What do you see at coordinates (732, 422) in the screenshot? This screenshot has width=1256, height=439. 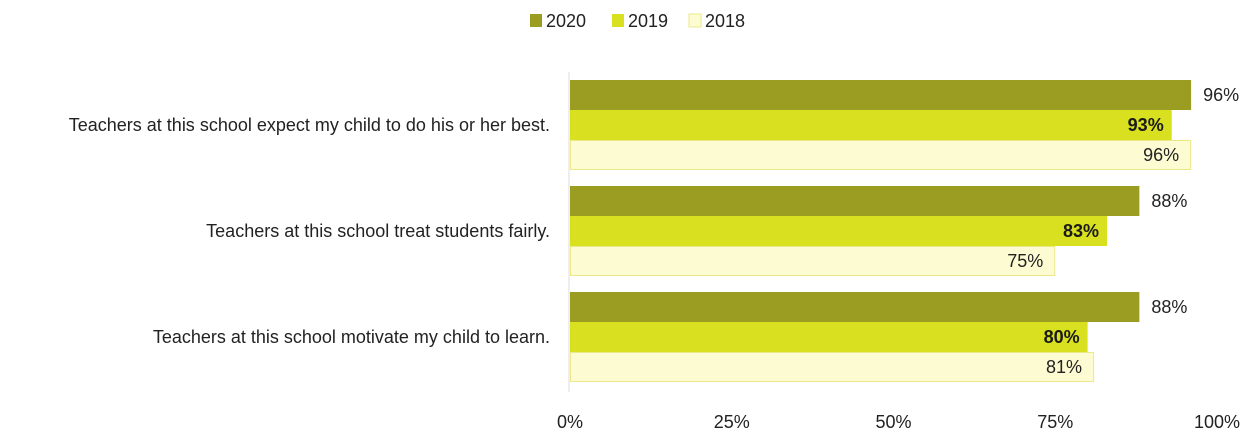 I see `x-tick-label: 25%` at bounding box center [732, 422].